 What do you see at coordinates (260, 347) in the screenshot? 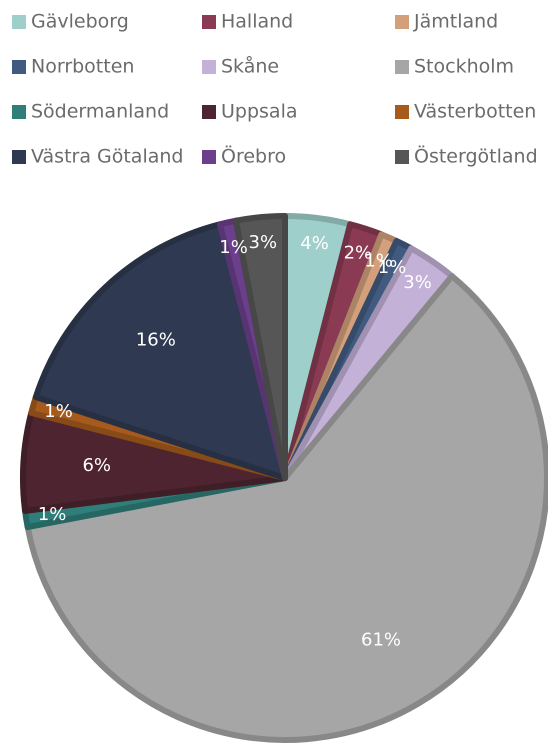
I see `slice` at bounding box center [260, 347].